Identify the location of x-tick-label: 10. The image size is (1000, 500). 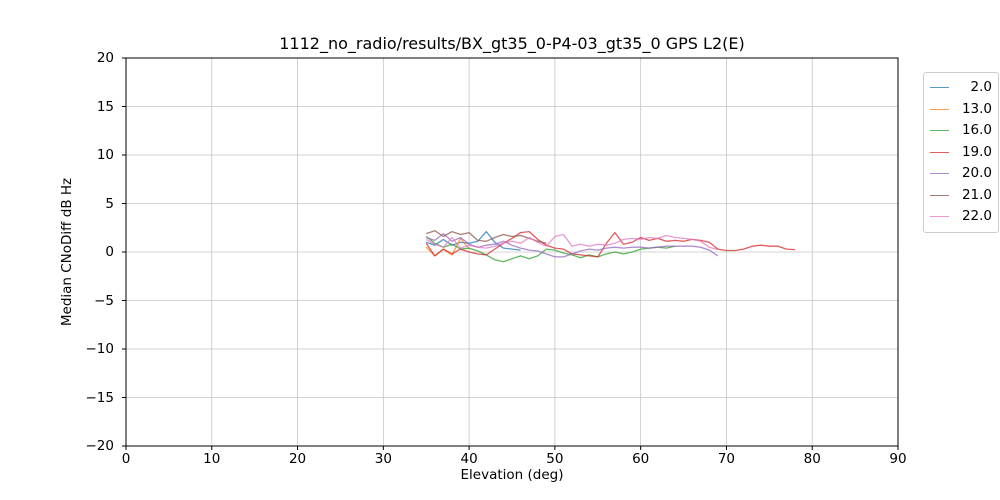
(212, 459).